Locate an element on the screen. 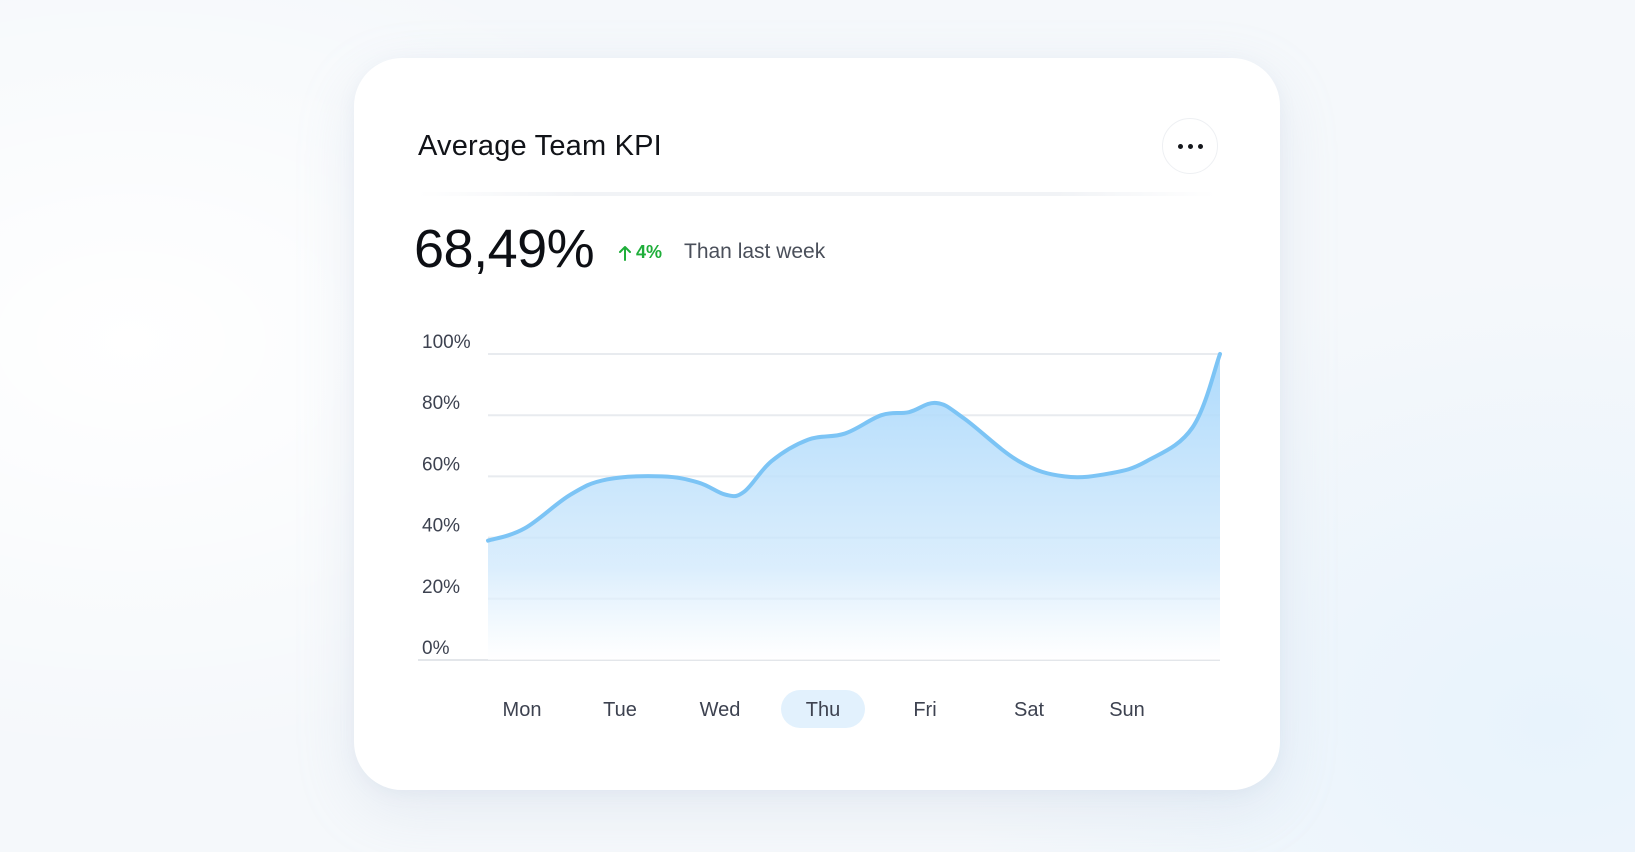 The image size is (1635, 852). x-tick-label: Mon is located at coordinates (522, 710).